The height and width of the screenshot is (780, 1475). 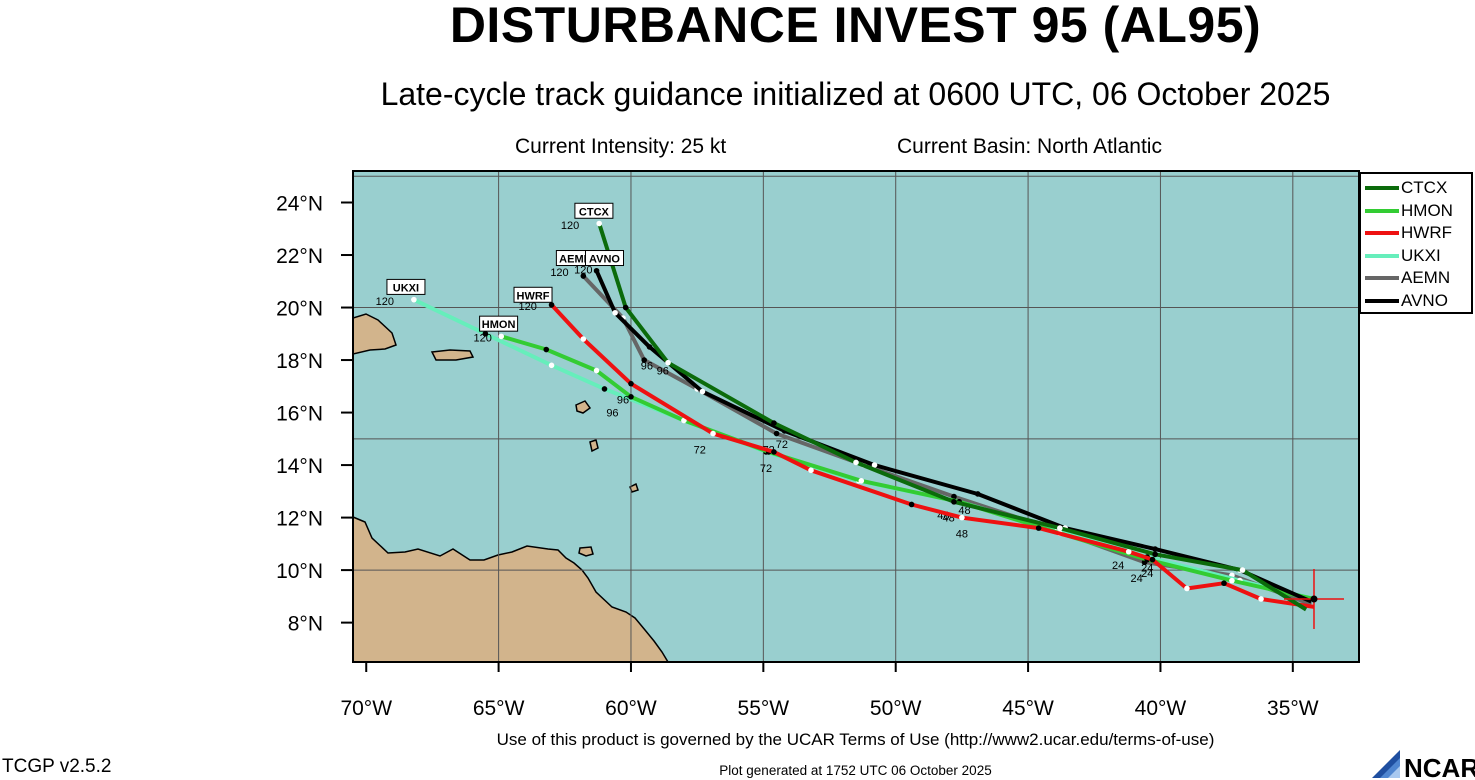 I want to click on lon-tick-label: 50°W, so click(x=896, y=708).